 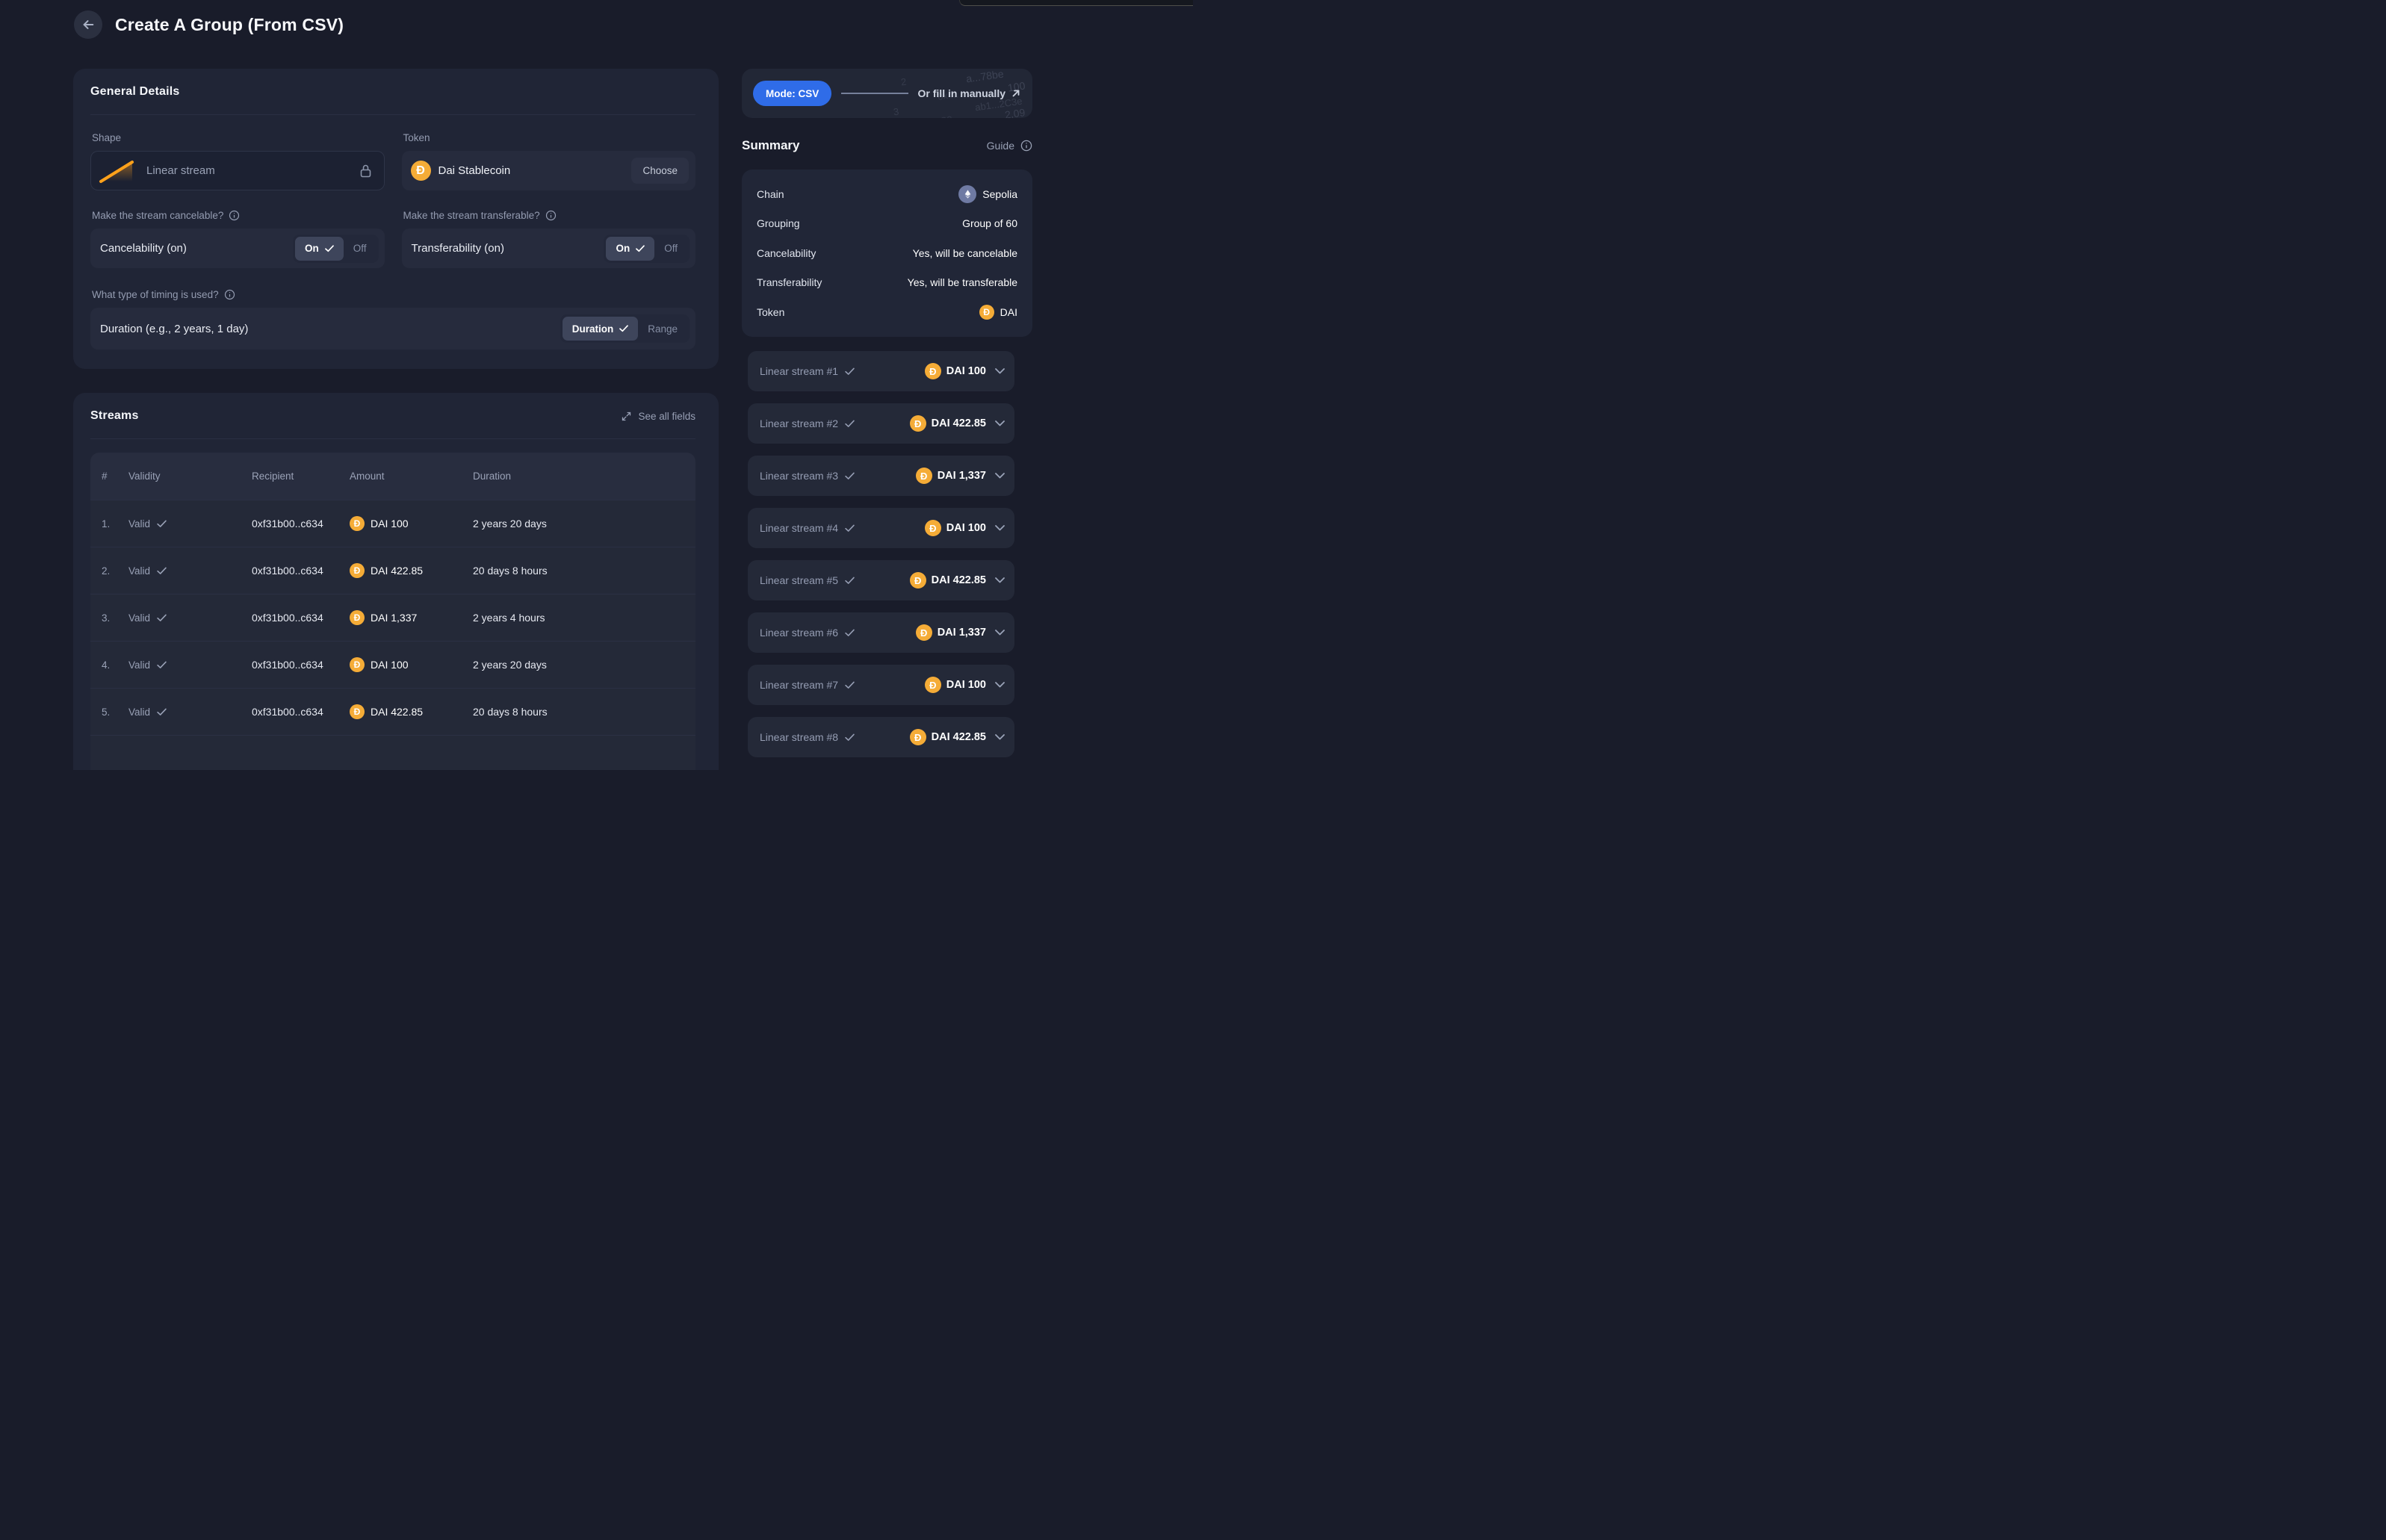 I want to click on shape-value: Linear stream, so click(x=180, y=170).